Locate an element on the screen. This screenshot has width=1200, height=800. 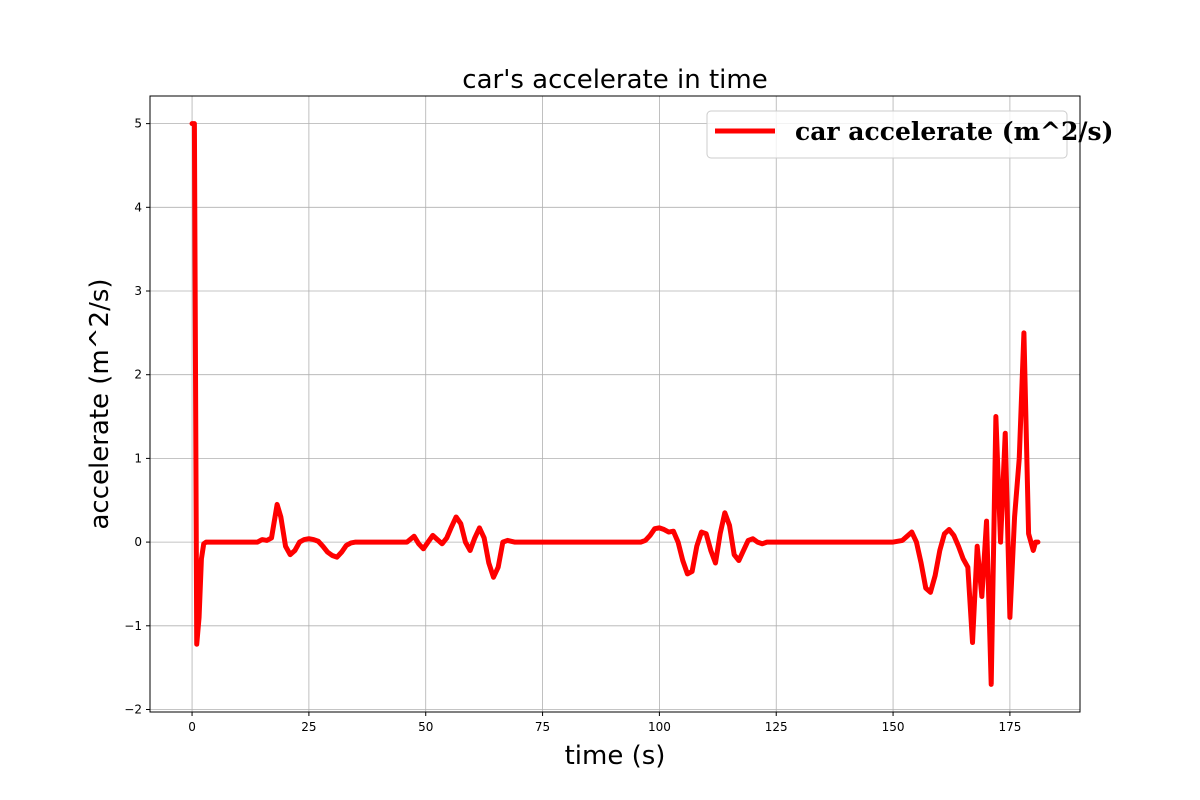
x-tick-label: 0 is located at coordinates (192, 727).